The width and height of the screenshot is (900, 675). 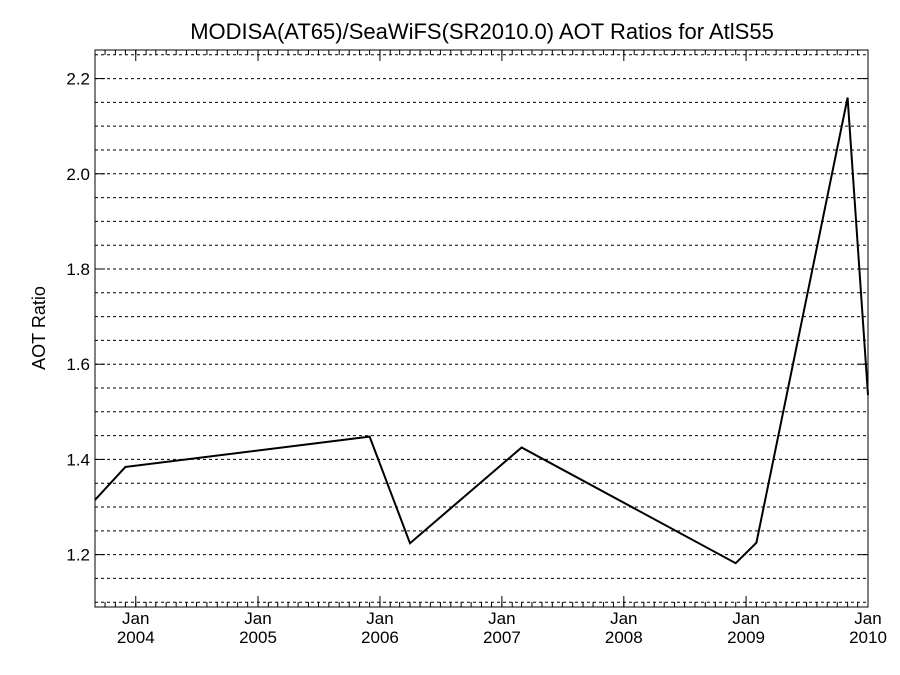 I want to click on y-axis-label: AOT Ratio, so click(x=39, y=328).